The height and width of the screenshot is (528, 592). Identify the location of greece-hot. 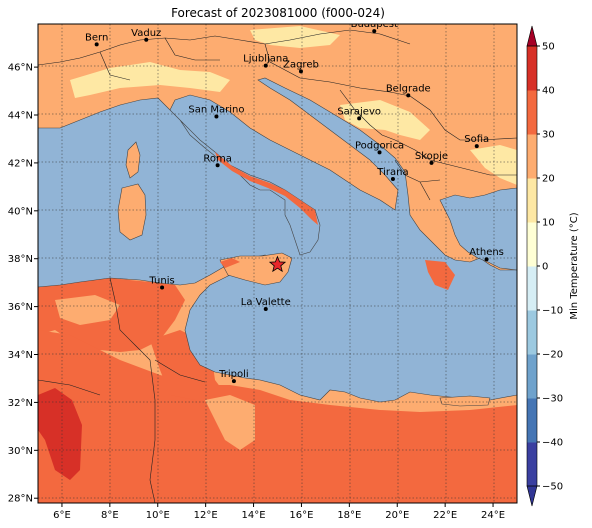
(440, 275).